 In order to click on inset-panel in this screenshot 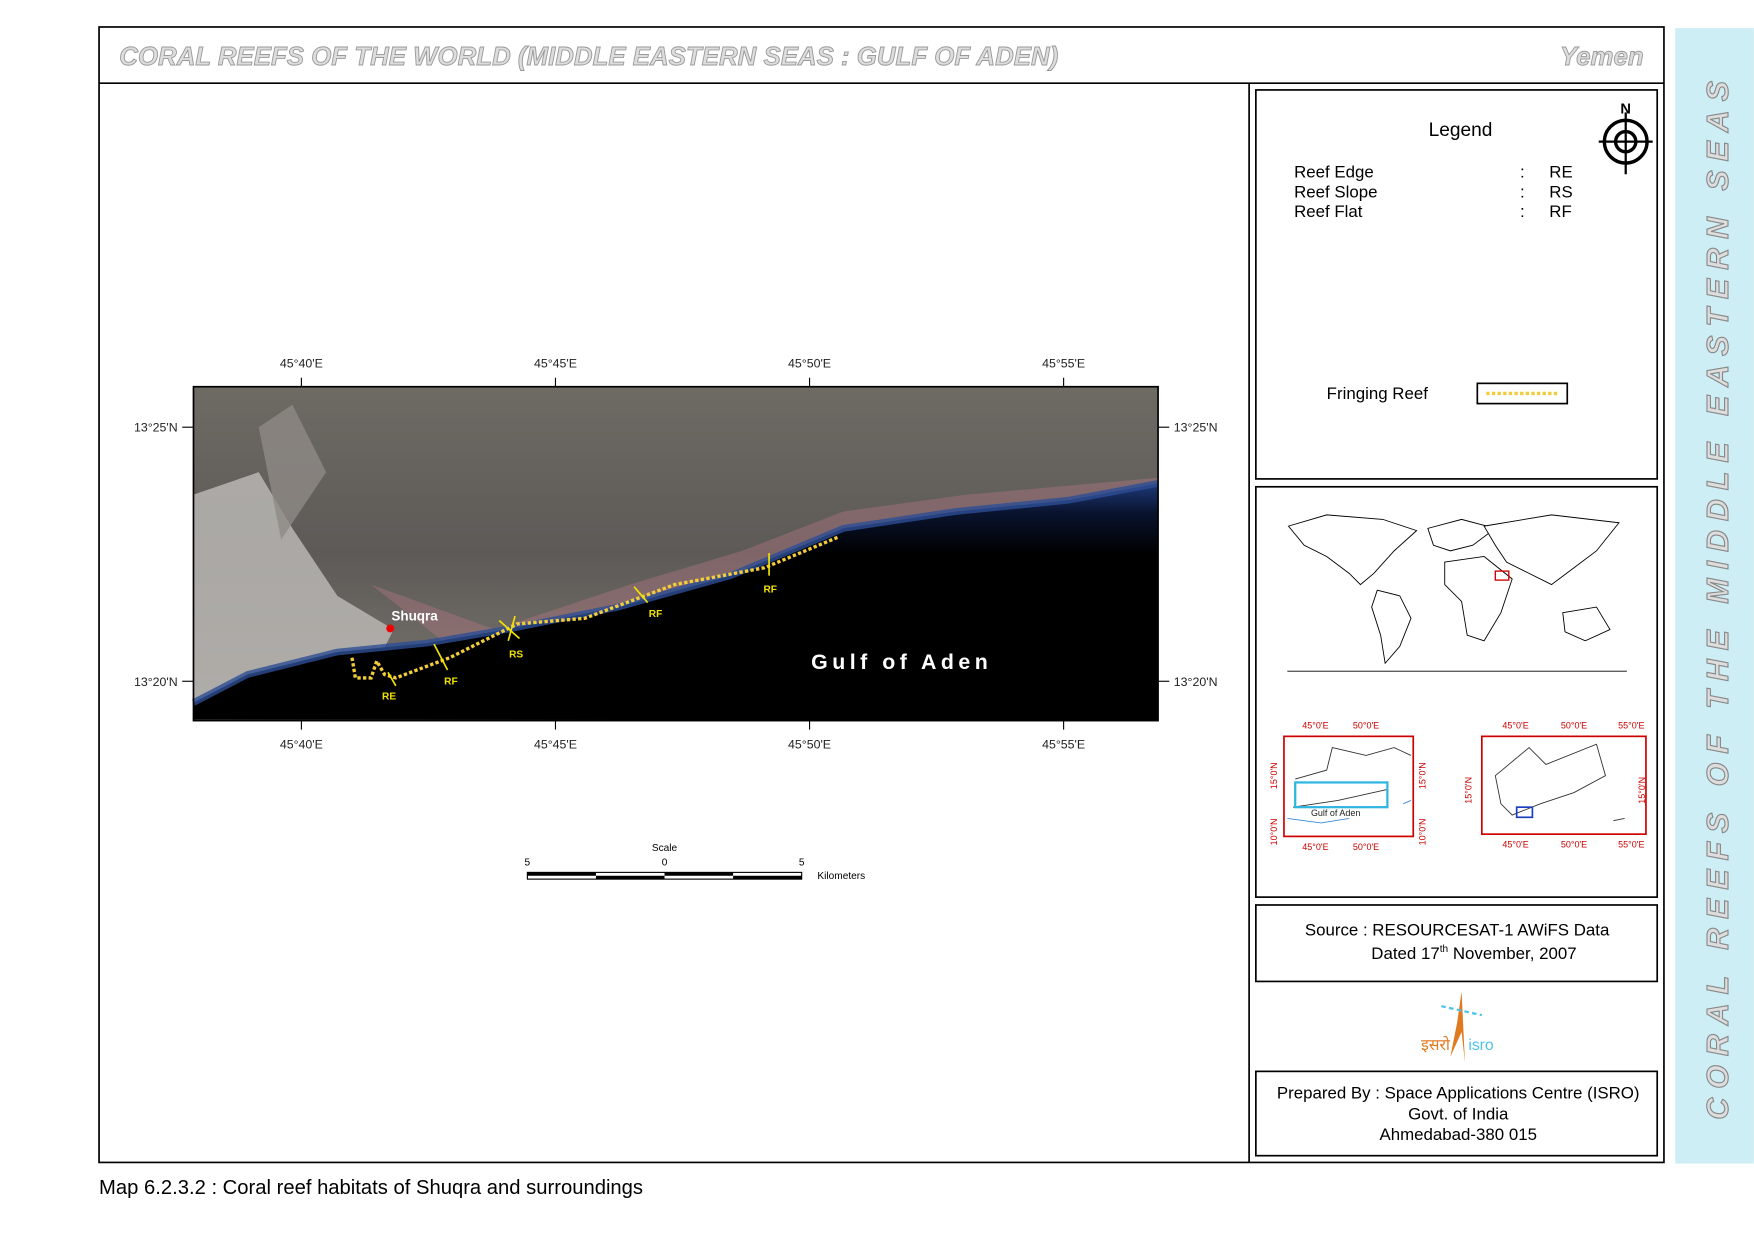, I will do `click(1457, 691)`.